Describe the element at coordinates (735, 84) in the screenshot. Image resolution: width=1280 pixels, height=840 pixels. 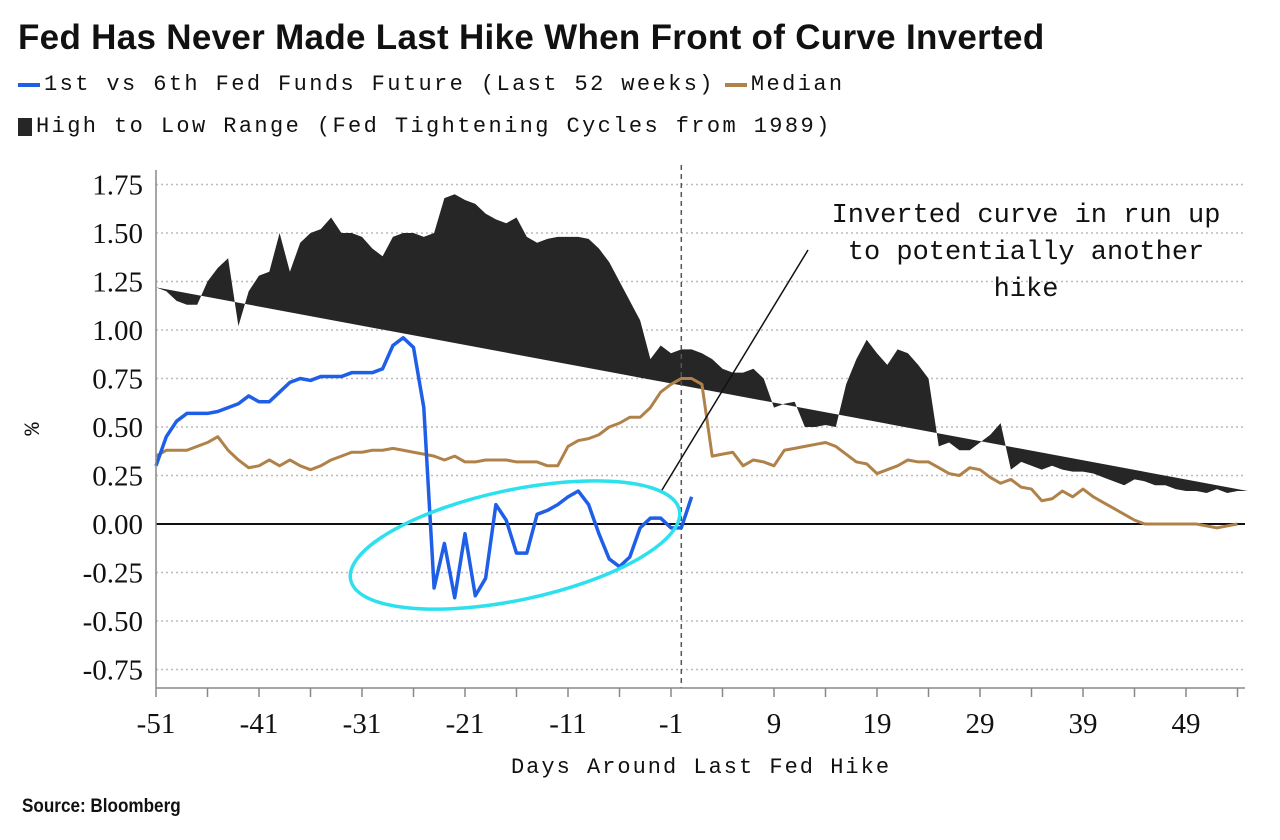
I see `legend-swatch-median` at that location.